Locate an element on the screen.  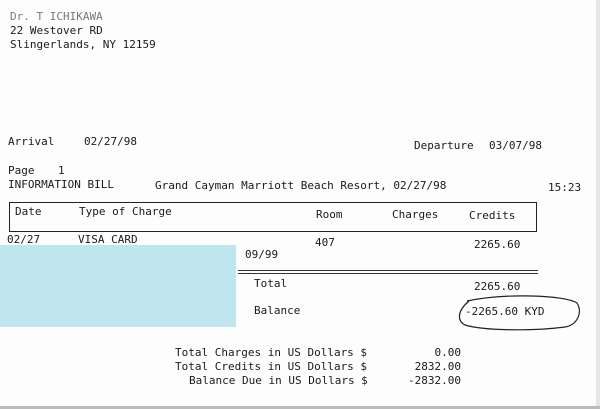
row-credits: 2265.60 is located at coordinates (497, 244).